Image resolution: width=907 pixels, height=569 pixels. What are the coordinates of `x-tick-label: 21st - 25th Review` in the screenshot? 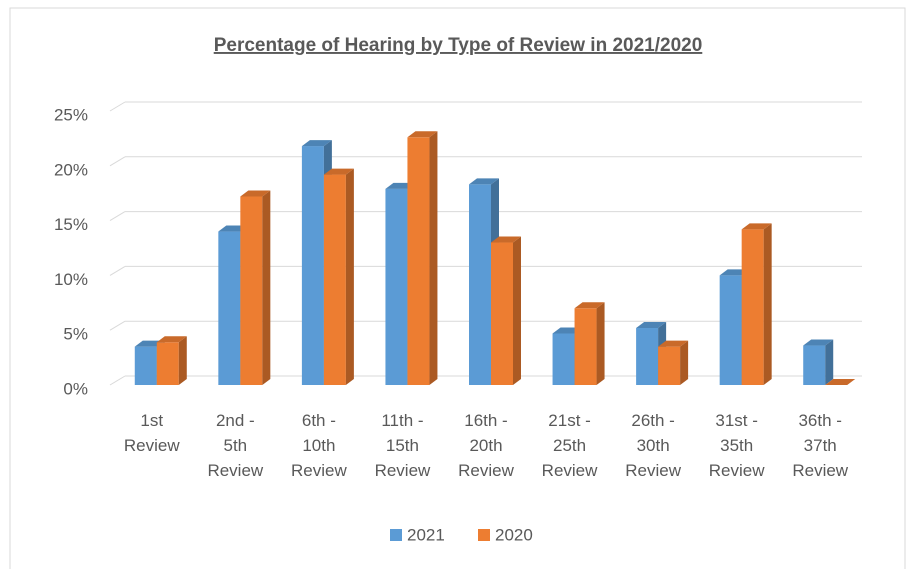 It's located at (569, 445).